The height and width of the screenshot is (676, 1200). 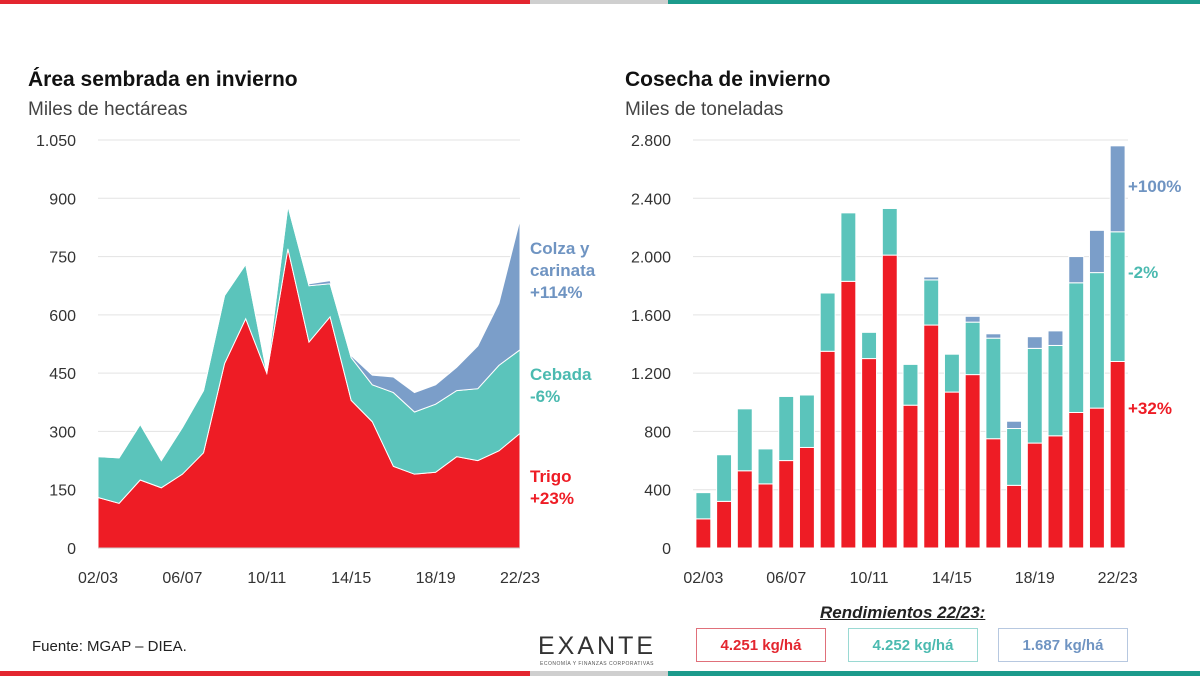 What do you see at coordinates (1063, 645) in the screenshot?
I see `rendimiento-colza: 1.687 kg/há` at bounding box center [1063, 645].